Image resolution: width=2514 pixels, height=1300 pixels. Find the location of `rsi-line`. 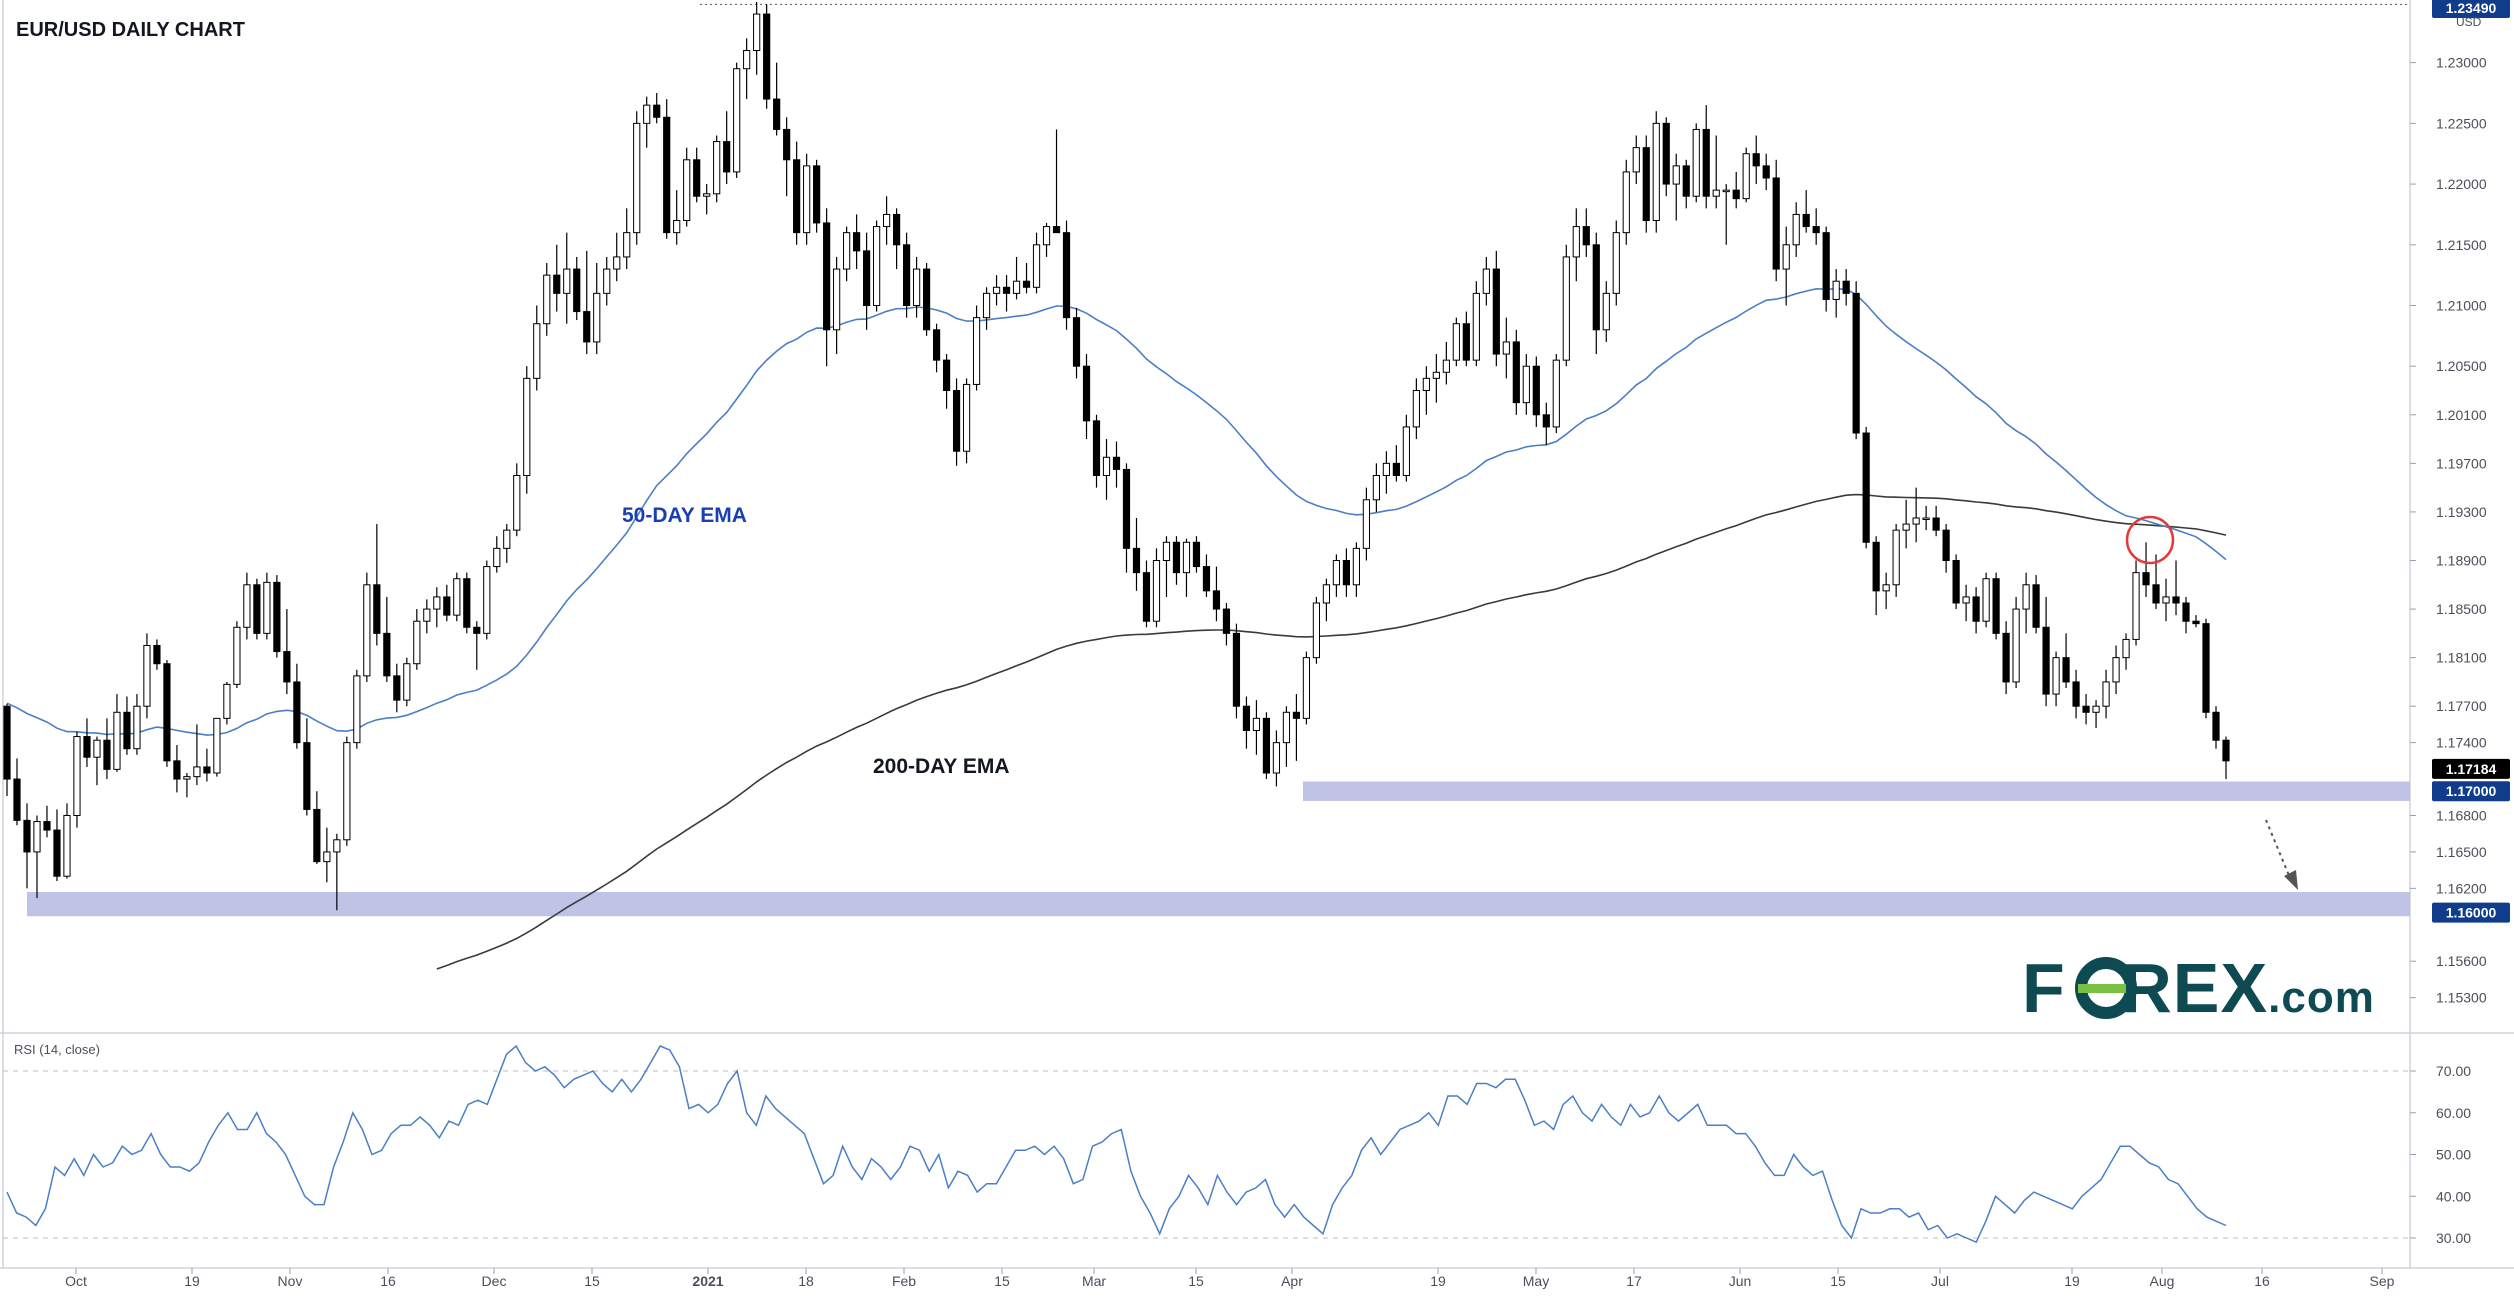

rsi-line is located at coordinates (1116, 1144).